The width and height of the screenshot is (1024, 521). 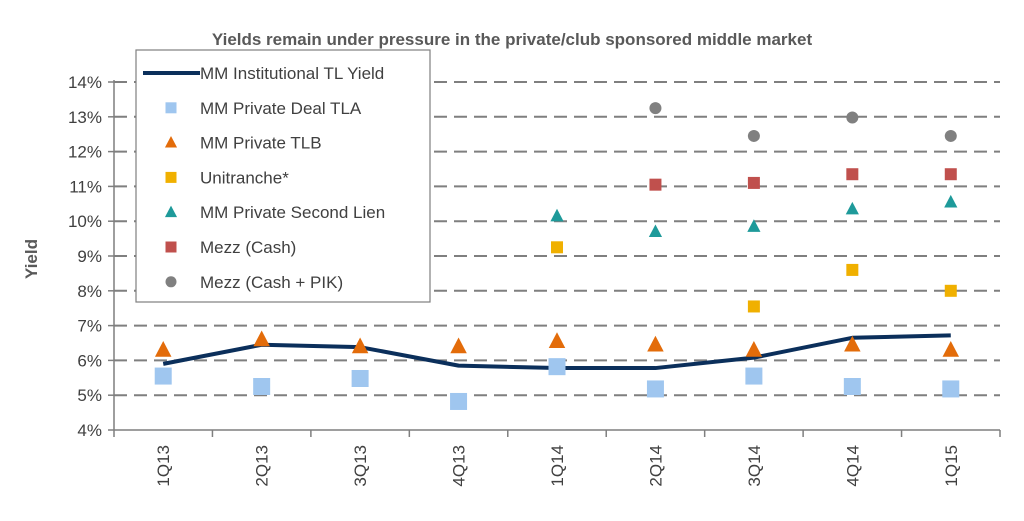 I want to click on legend-label: Unitranche*, so click(x=244, y=177).